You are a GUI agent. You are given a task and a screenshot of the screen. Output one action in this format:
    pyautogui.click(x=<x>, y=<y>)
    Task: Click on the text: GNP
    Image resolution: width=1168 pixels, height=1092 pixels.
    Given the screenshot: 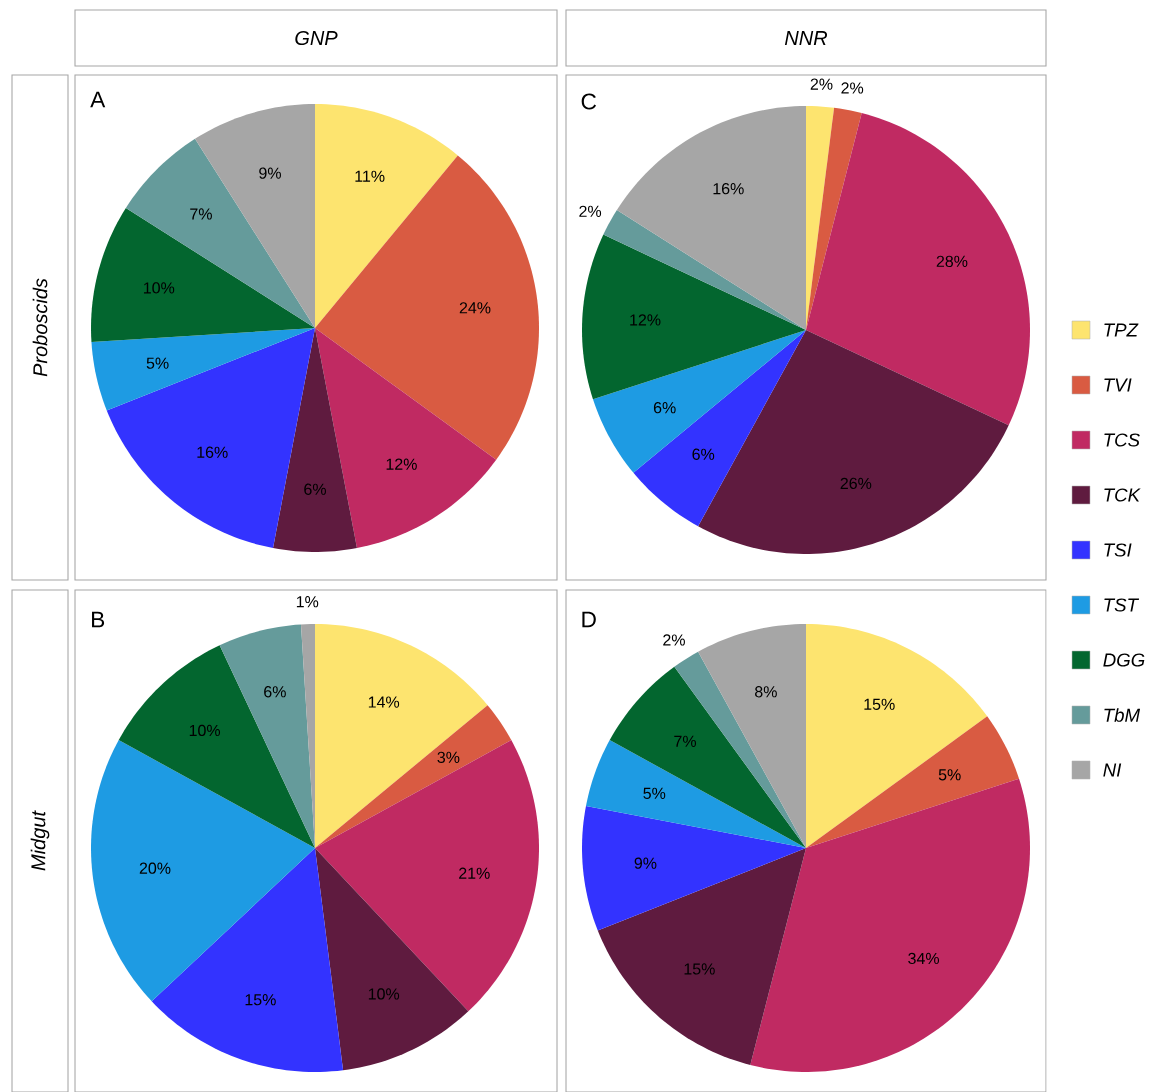 What is the action you would take?
    pyautogui.click(x=316, y=38)
    